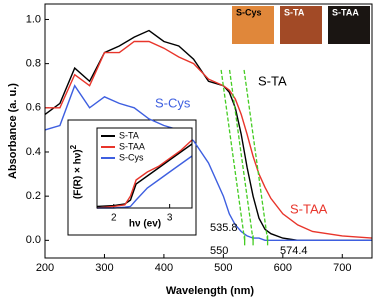 The image size is (379, 303). I want to click on photo-label: S-TAA, so click(345, 12).